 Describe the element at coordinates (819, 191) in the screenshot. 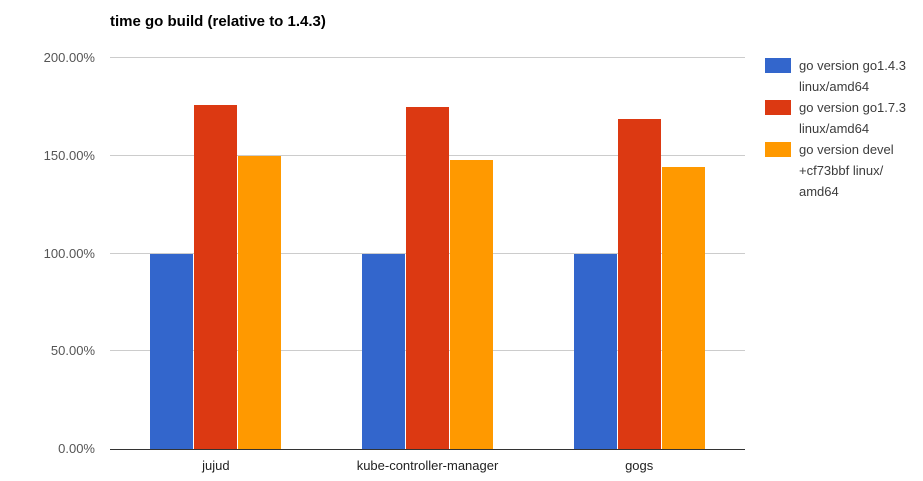

I see `legend-label-line: amd64` at that location.